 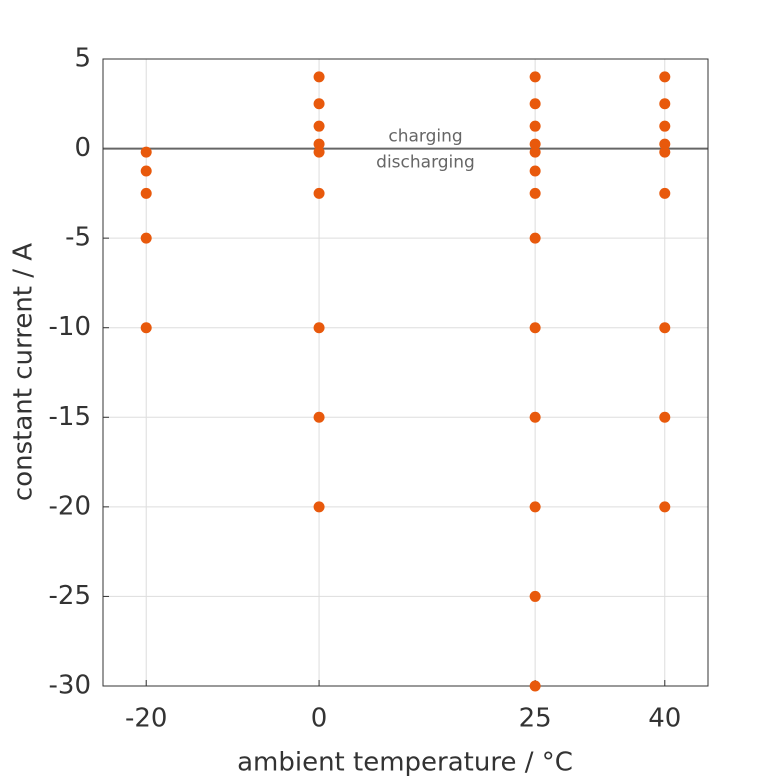 I want to click on y-tick-label: 0, so click(x=82, y=148).